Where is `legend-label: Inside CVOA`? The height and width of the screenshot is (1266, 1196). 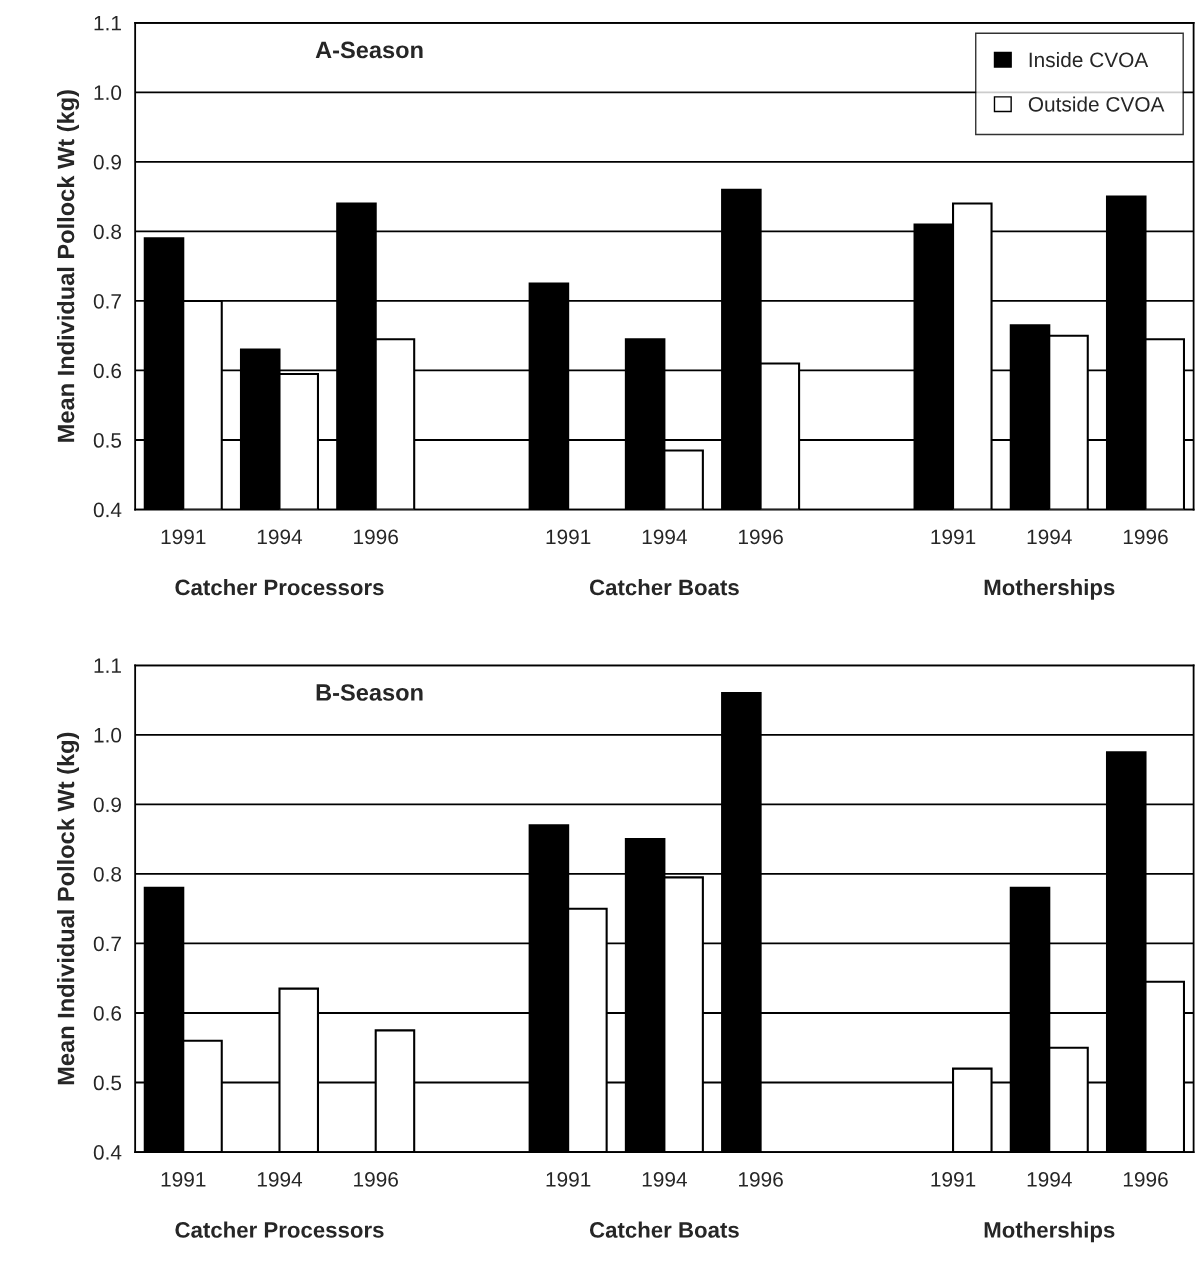 legend-label: Inside CVOA is located at coordinates (1089, 59).